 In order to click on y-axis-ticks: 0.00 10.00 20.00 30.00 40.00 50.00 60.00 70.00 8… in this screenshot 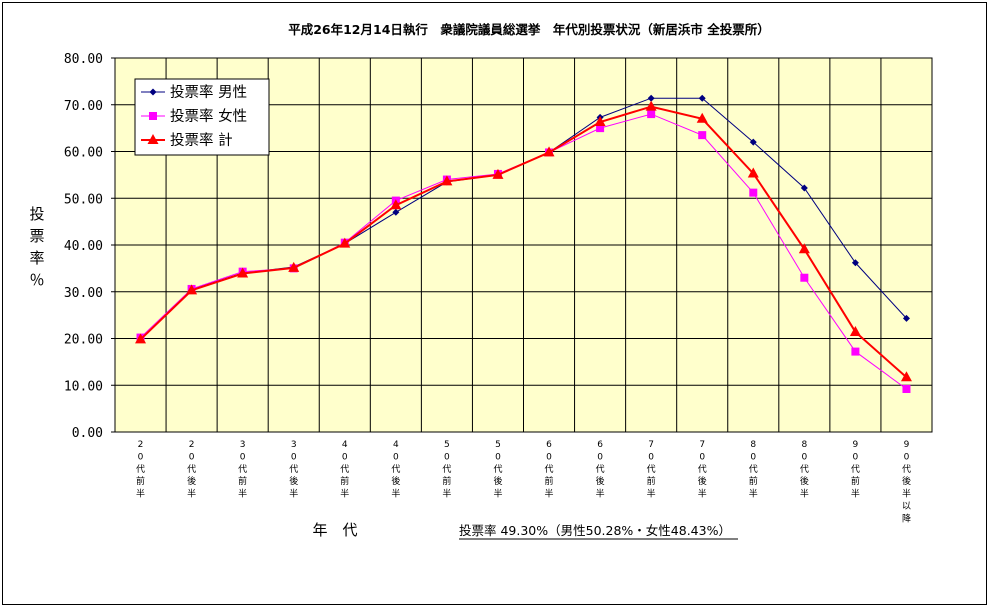, I will do `click(89, 246)`.